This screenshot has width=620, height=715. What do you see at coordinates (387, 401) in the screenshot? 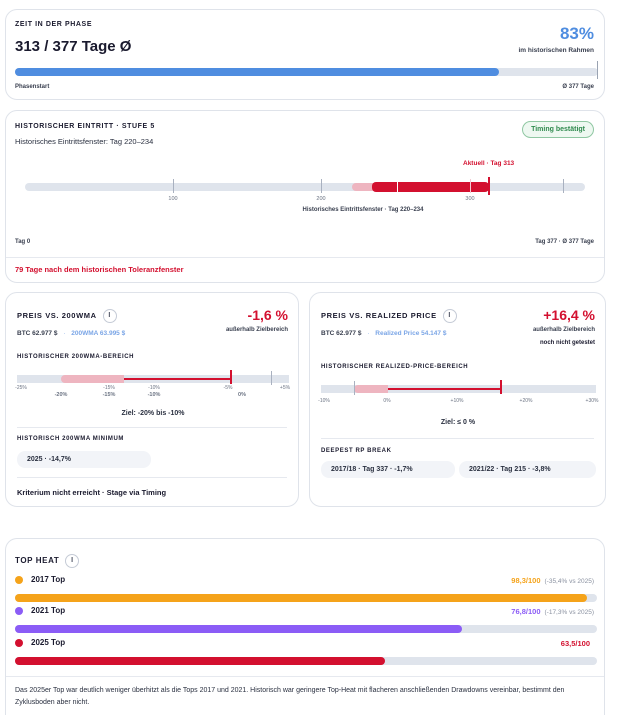
I see `rp-tick-0: 0%` at bounding box center [387, 401].